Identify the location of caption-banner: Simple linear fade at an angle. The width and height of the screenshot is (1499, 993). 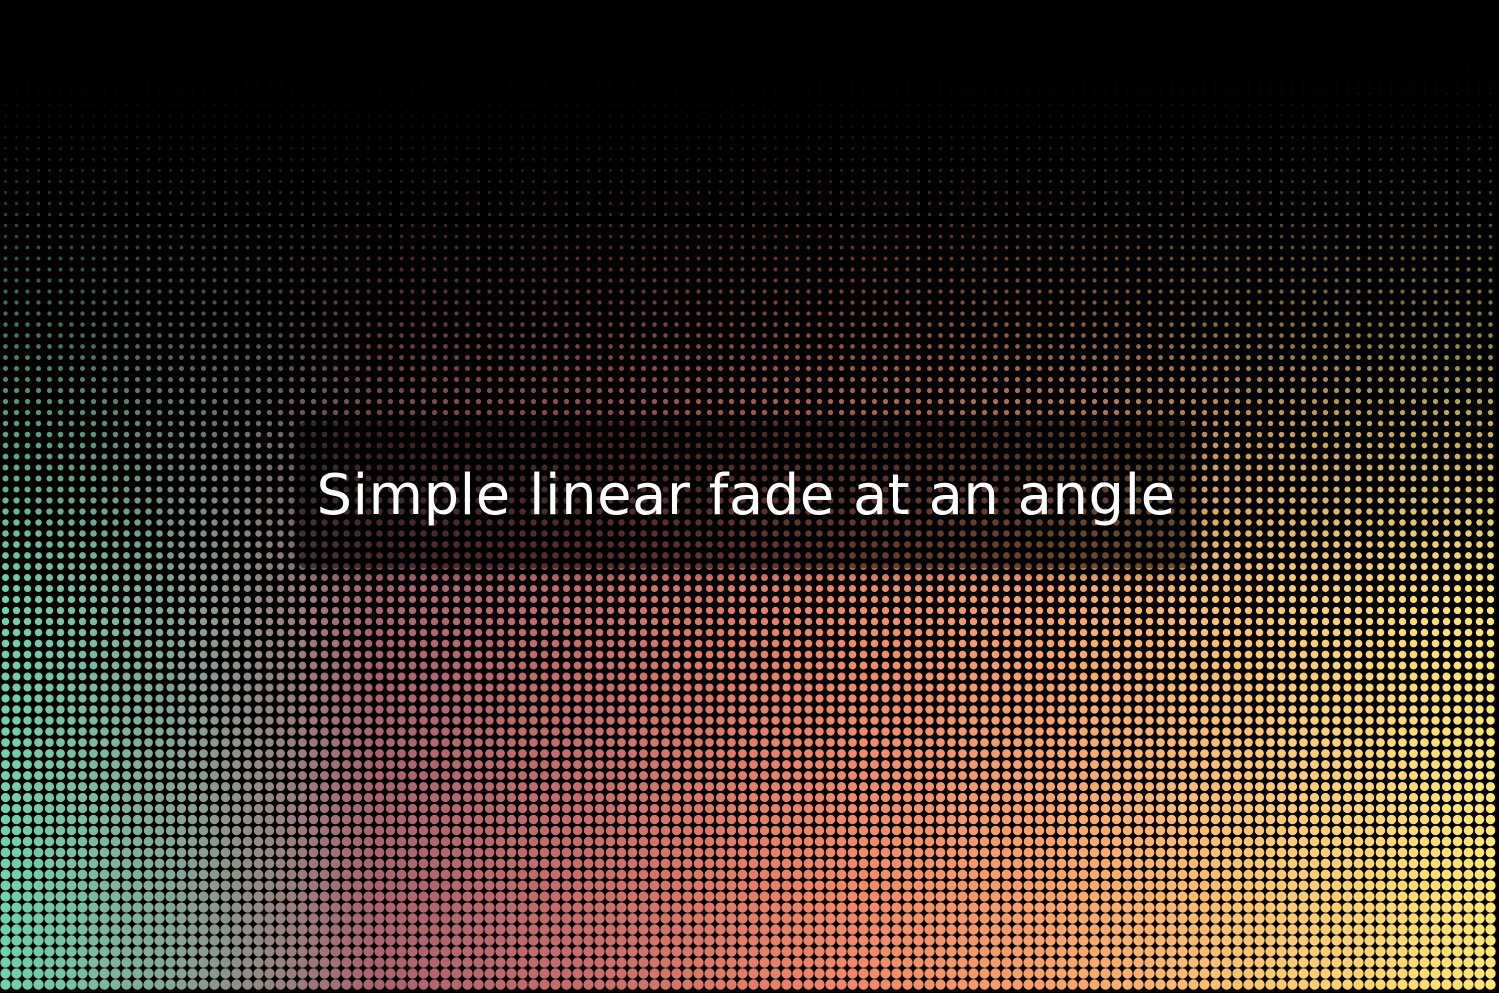
(746, 495).